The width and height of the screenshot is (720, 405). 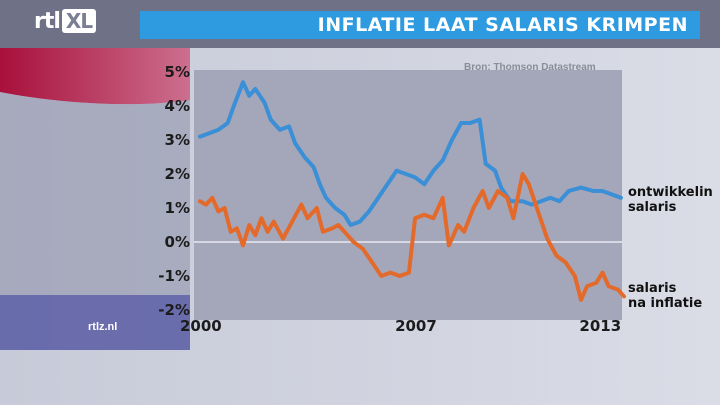 I want to click on y-tick-label: 5%, so click(x=177, y=72).